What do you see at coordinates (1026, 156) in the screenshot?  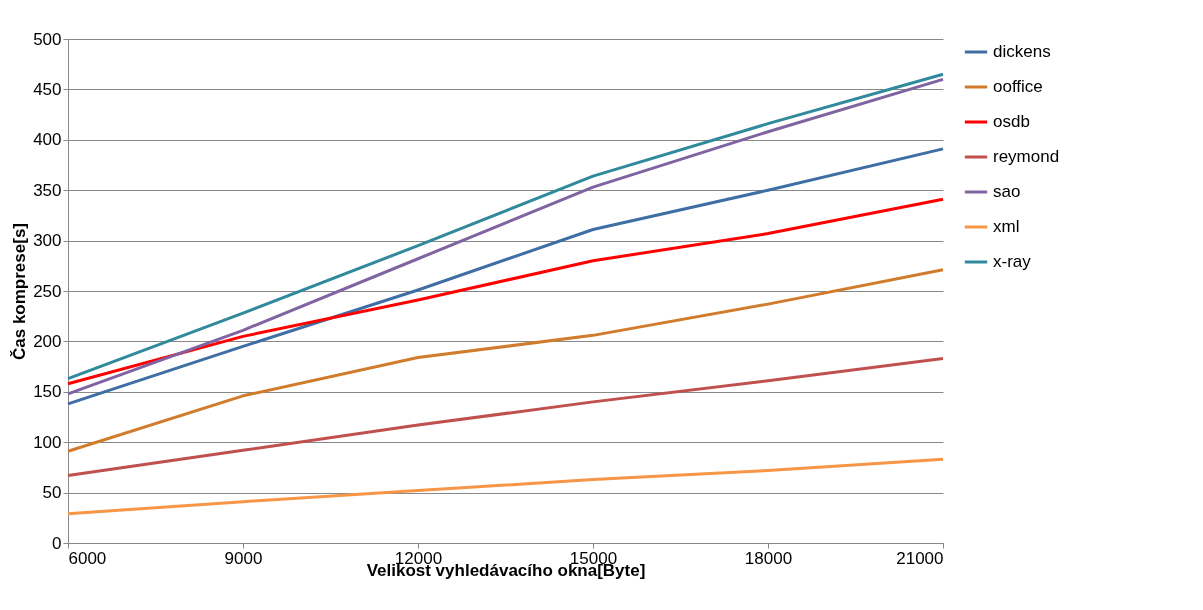 I see `legend-label: reymond` at bounding box center [1026, 156].